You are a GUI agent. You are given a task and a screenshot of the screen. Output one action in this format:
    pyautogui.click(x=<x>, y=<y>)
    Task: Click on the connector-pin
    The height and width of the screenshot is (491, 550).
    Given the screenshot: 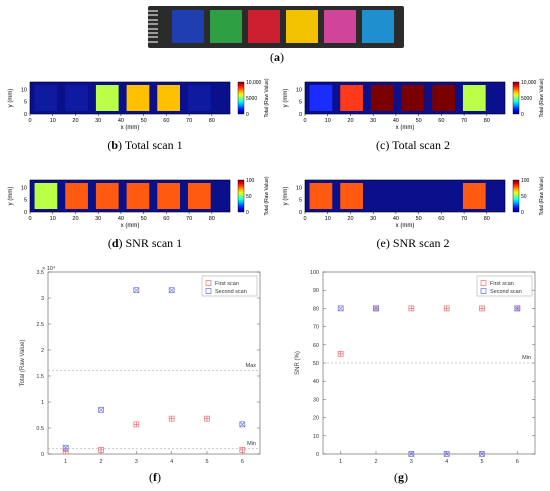 What is the action you would take?
    pyautogui.click(x=153, y=37)
    